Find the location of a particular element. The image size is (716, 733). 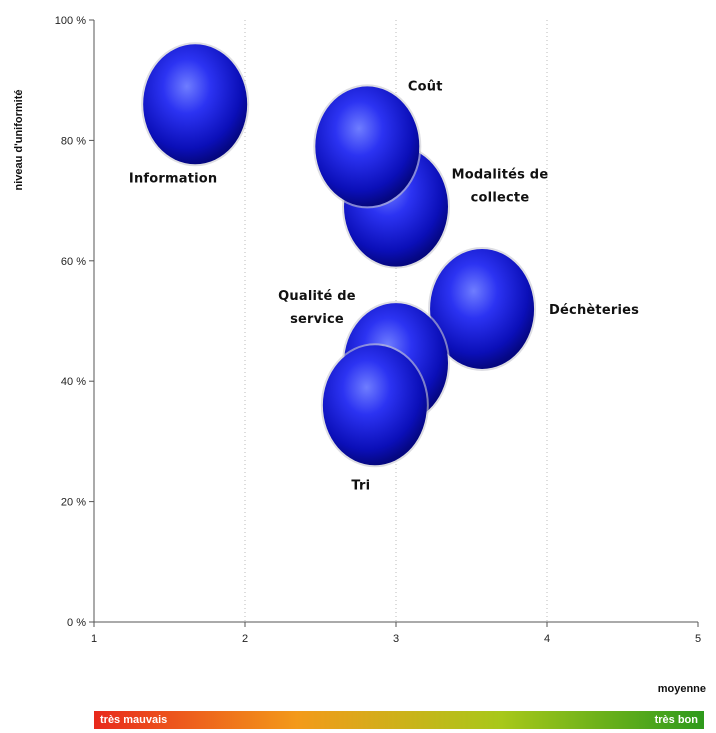

bubble-label: Tri is located at coordinates (360, 485).